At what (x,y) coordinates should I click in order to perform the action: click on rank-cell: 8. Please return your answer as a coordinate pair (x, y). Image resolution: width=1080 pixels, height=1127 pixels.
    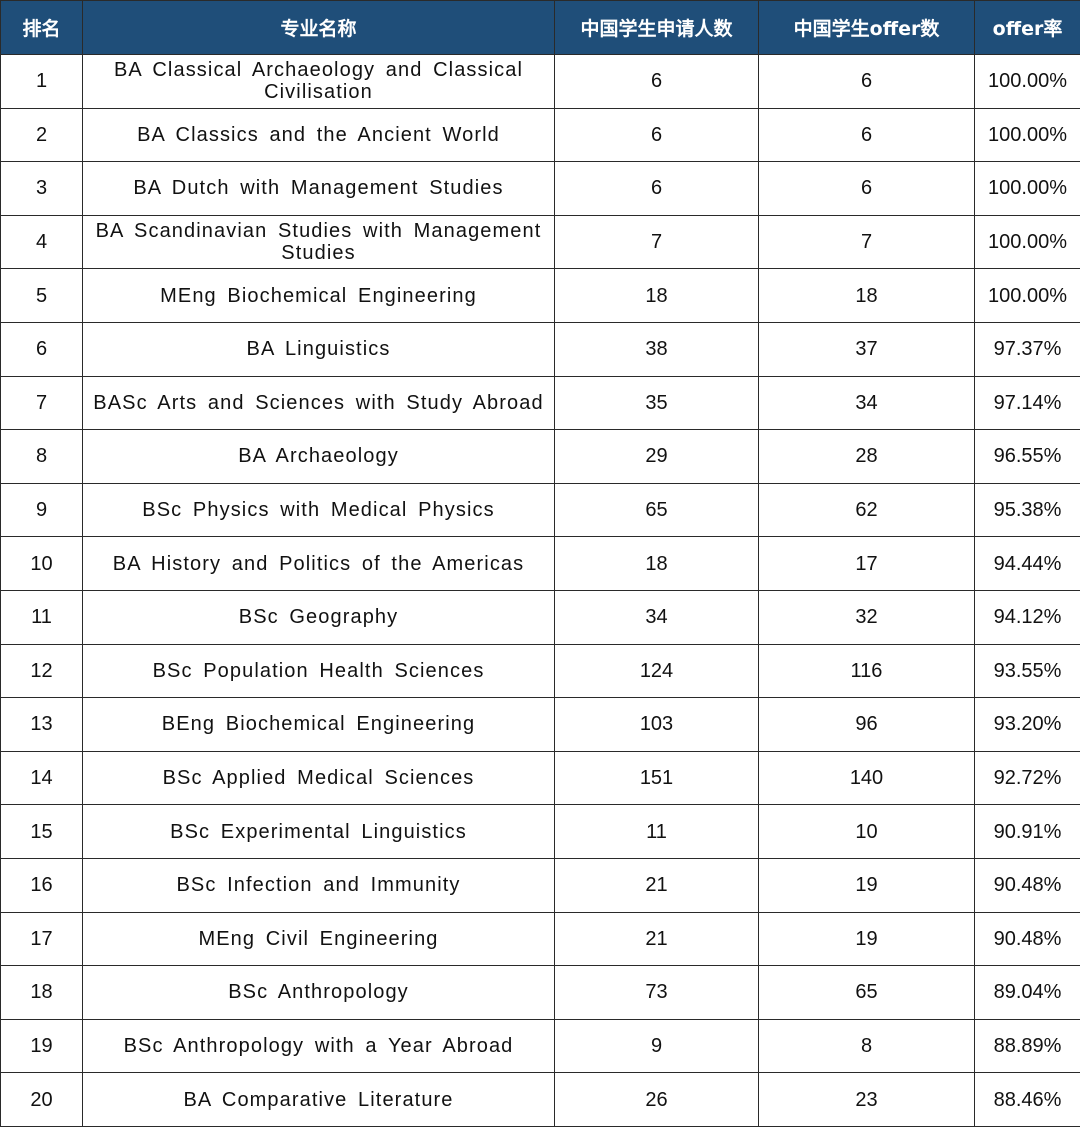
    Looking at the image, I should click on (41, 456).